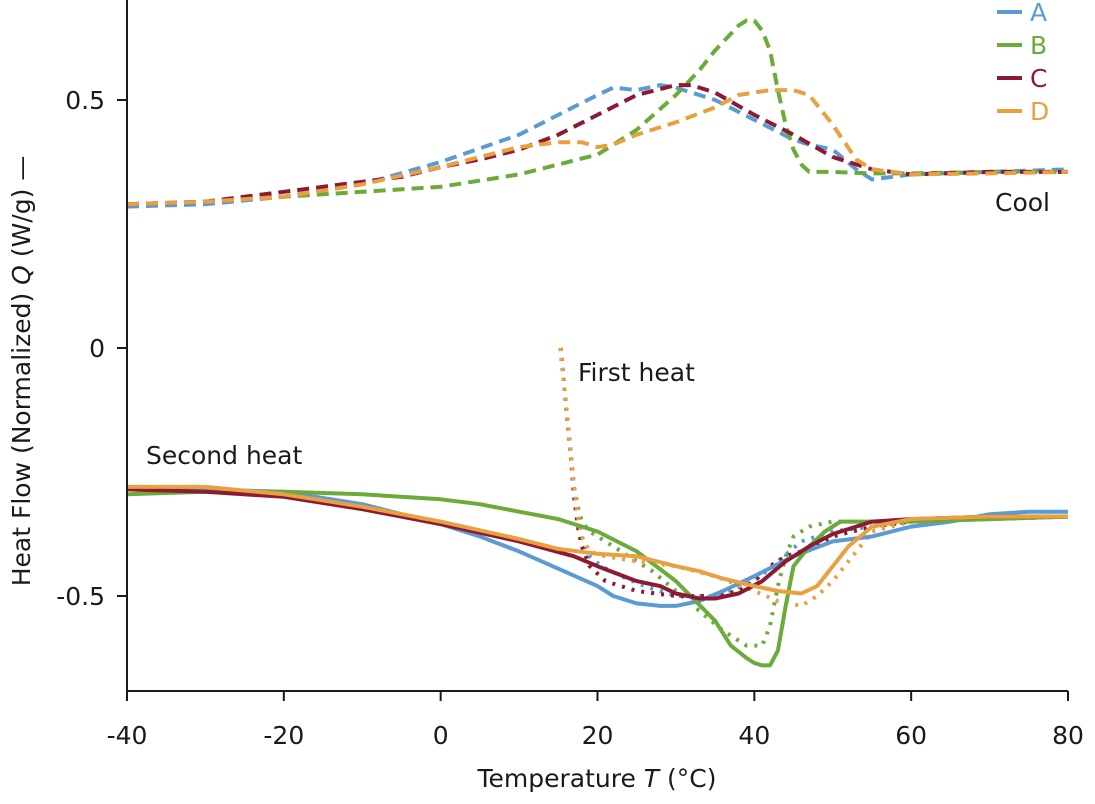 The width and height of the screenshot is (1095, 804). I want to click on annotation-first-heat: First heat, so click(636, 372).